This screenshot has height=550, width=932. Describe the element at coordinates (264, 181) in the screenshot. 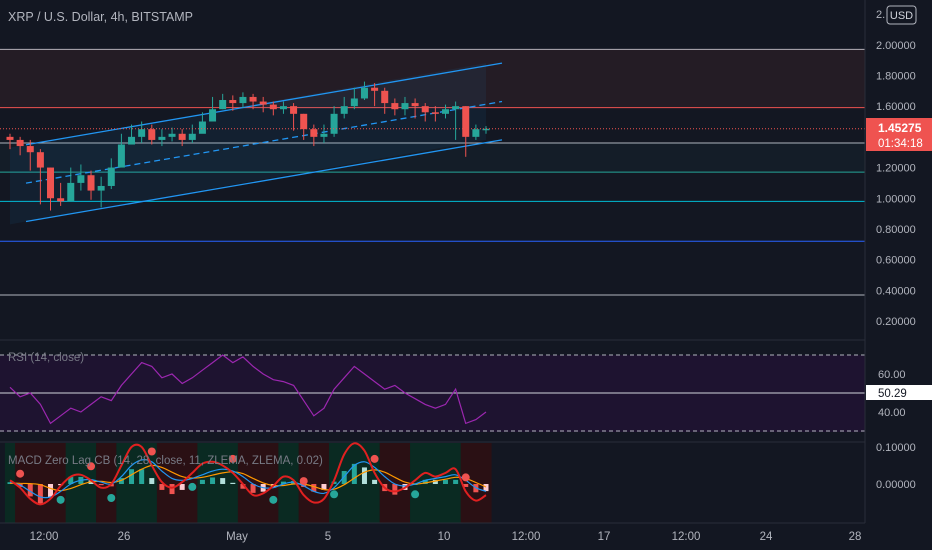

I see `channel-lower-line` at that location.